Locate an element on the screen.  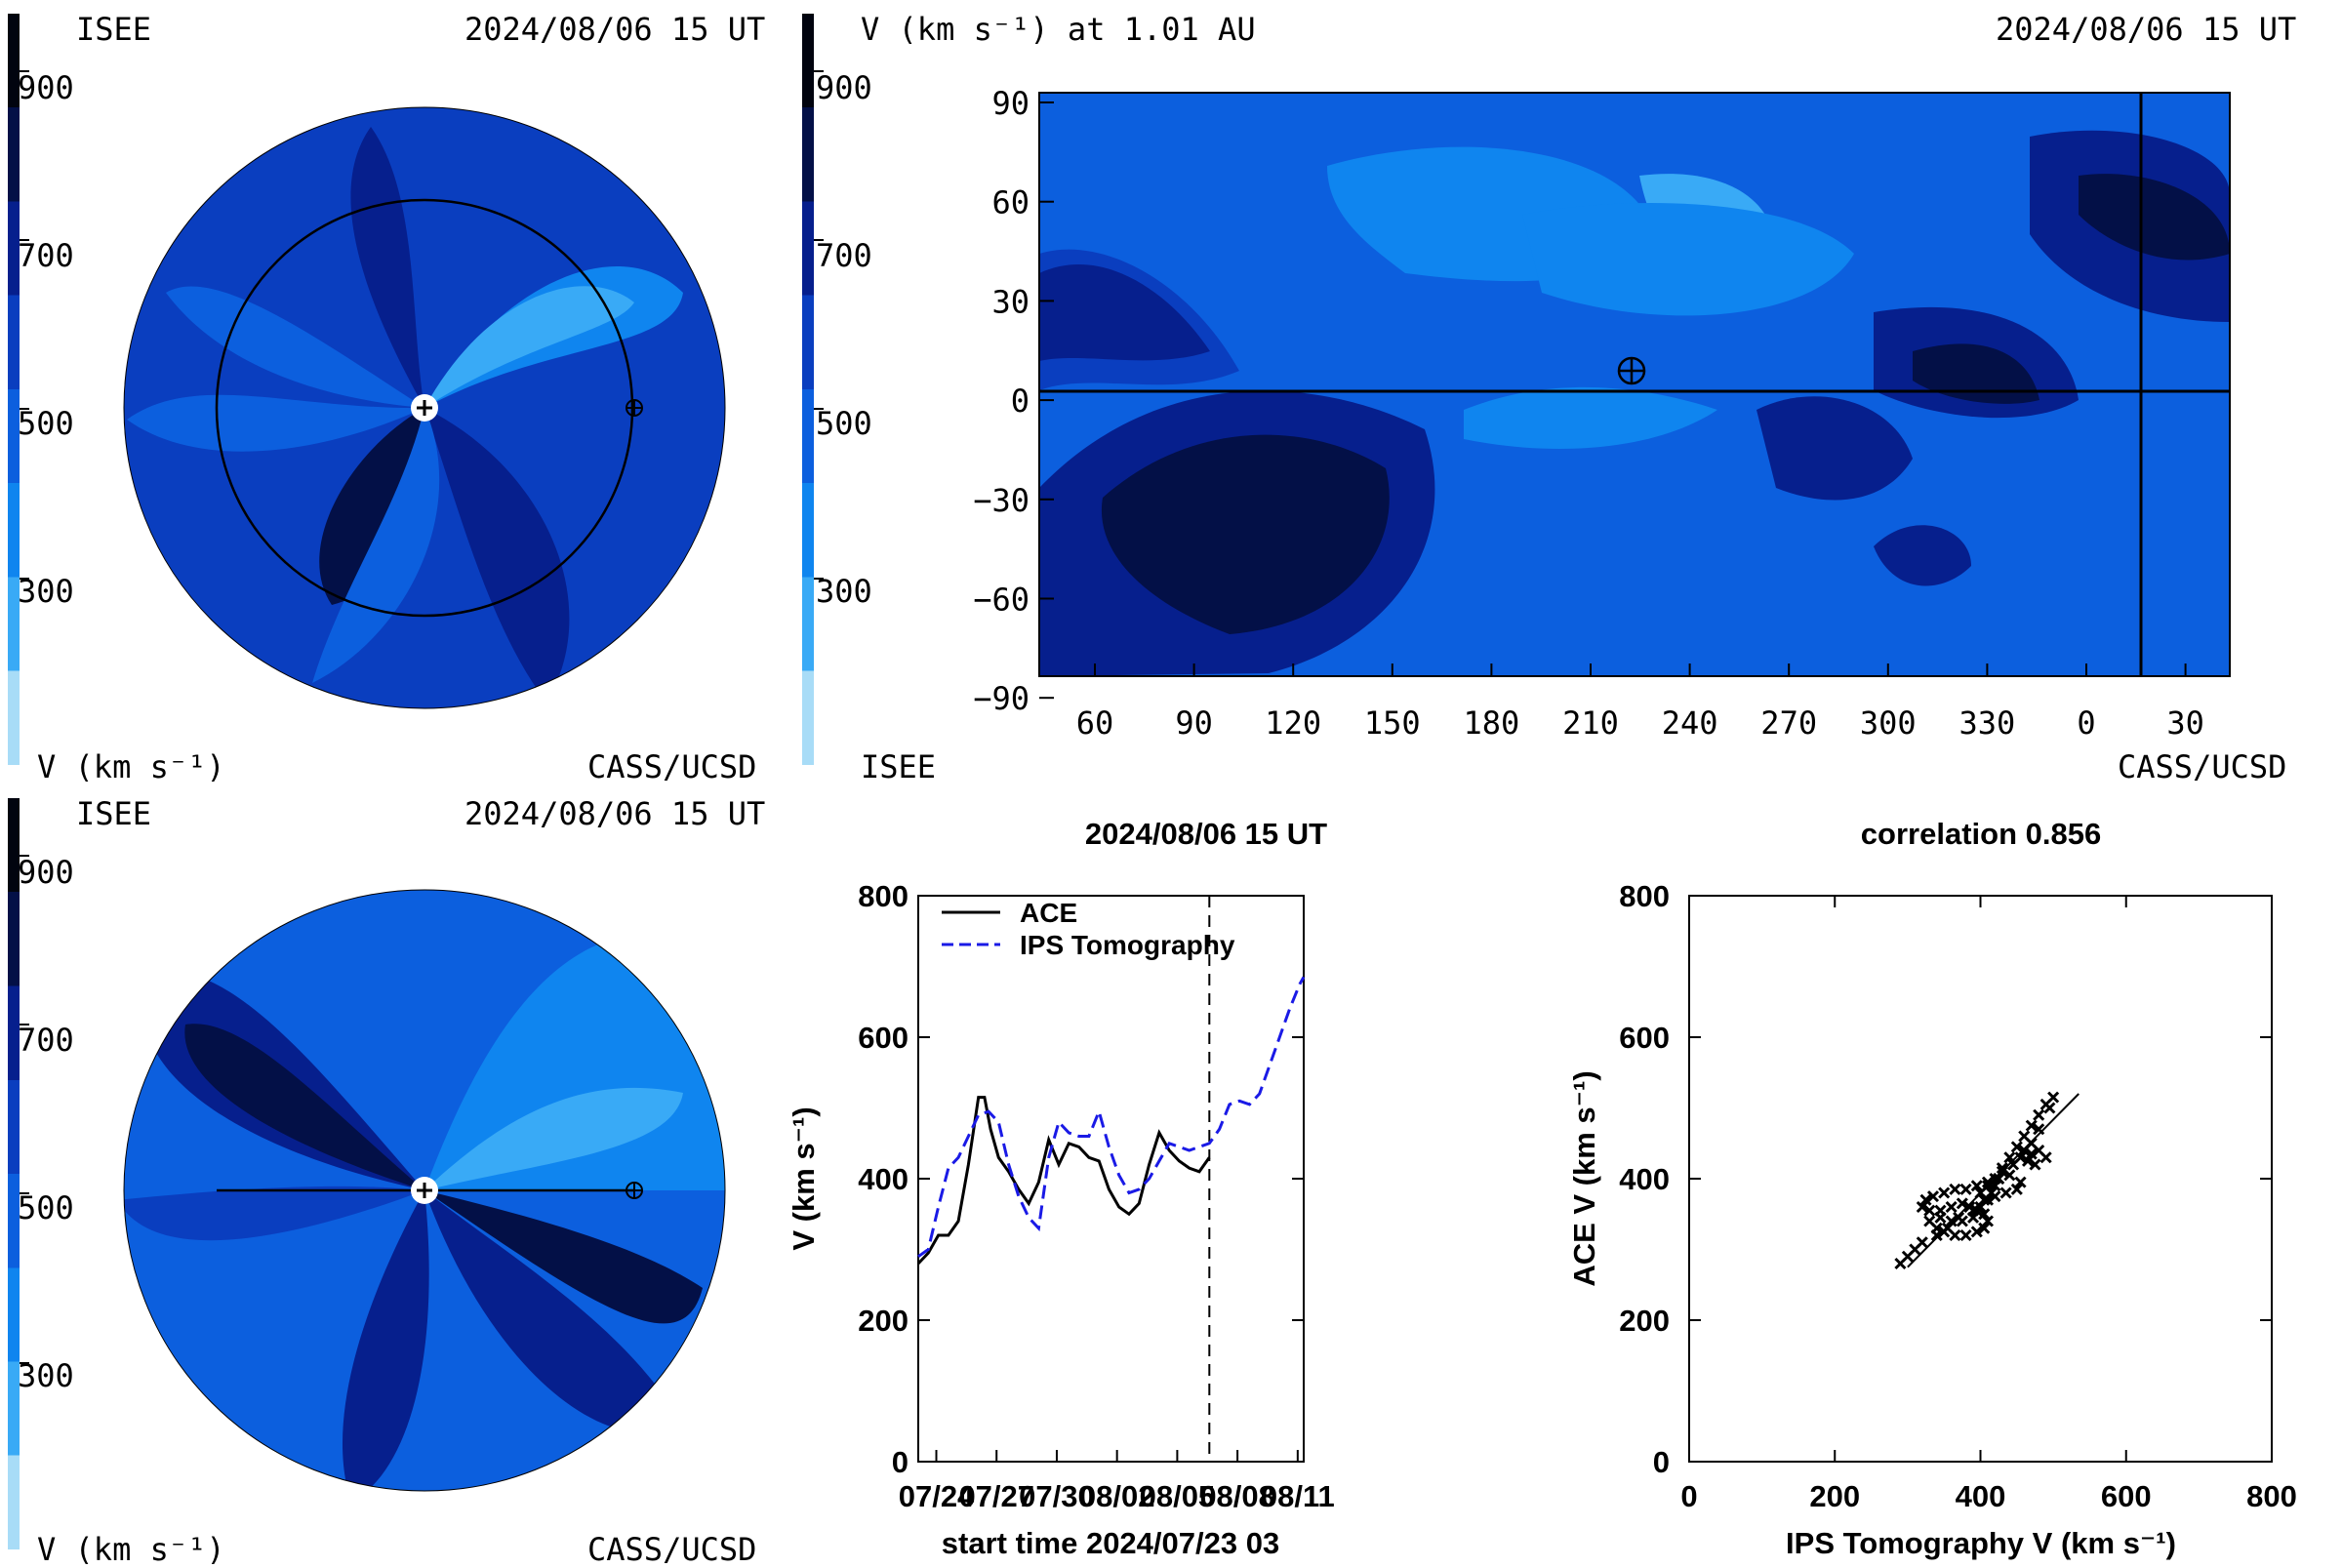
sc-x-tick-label: 800 is located at coordinates (2271, 1496).